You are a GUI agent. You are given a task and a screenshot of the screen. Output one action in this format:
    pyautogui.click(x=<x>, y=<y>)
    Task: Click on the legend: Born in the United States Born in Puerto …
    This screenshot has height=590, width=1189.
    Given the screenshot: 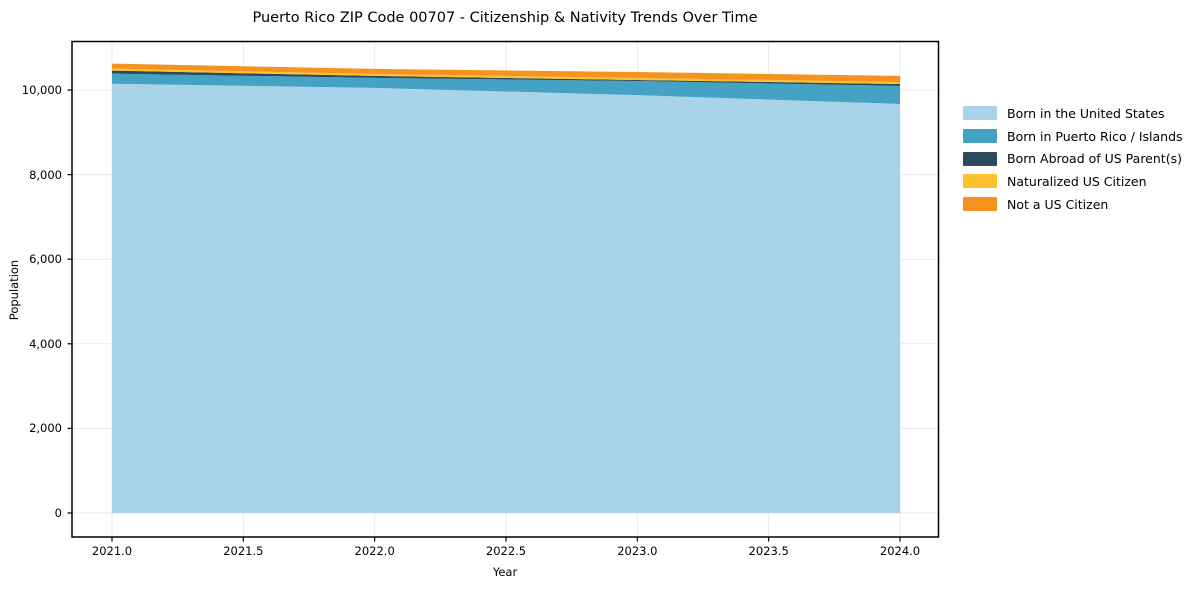 What is the action you would take?
    pyautogui.click(x=1073, y=158)
    